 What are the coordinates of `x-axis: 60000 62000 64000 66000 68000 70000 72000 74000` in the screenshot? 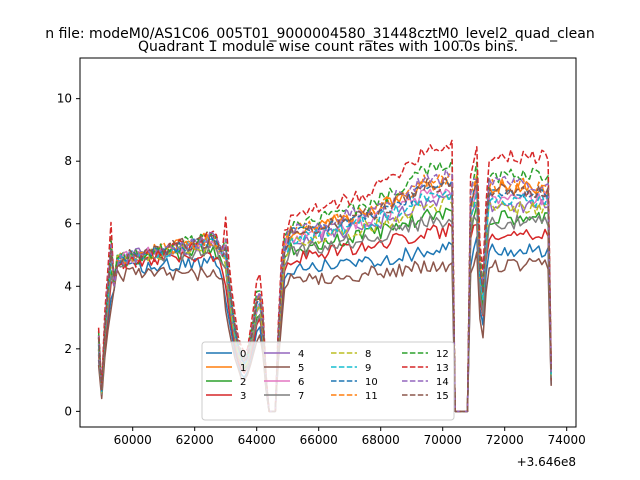 It's located at (350, 437).